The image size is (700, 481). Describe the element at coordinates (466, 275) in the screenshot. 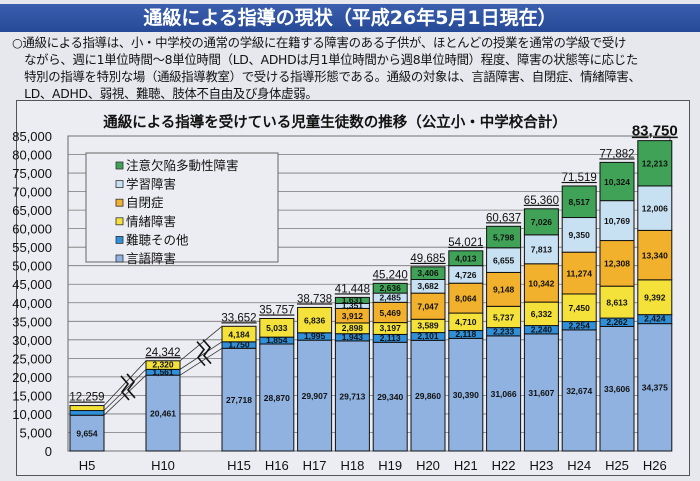

I see `segment-label: 4,726` at that location.